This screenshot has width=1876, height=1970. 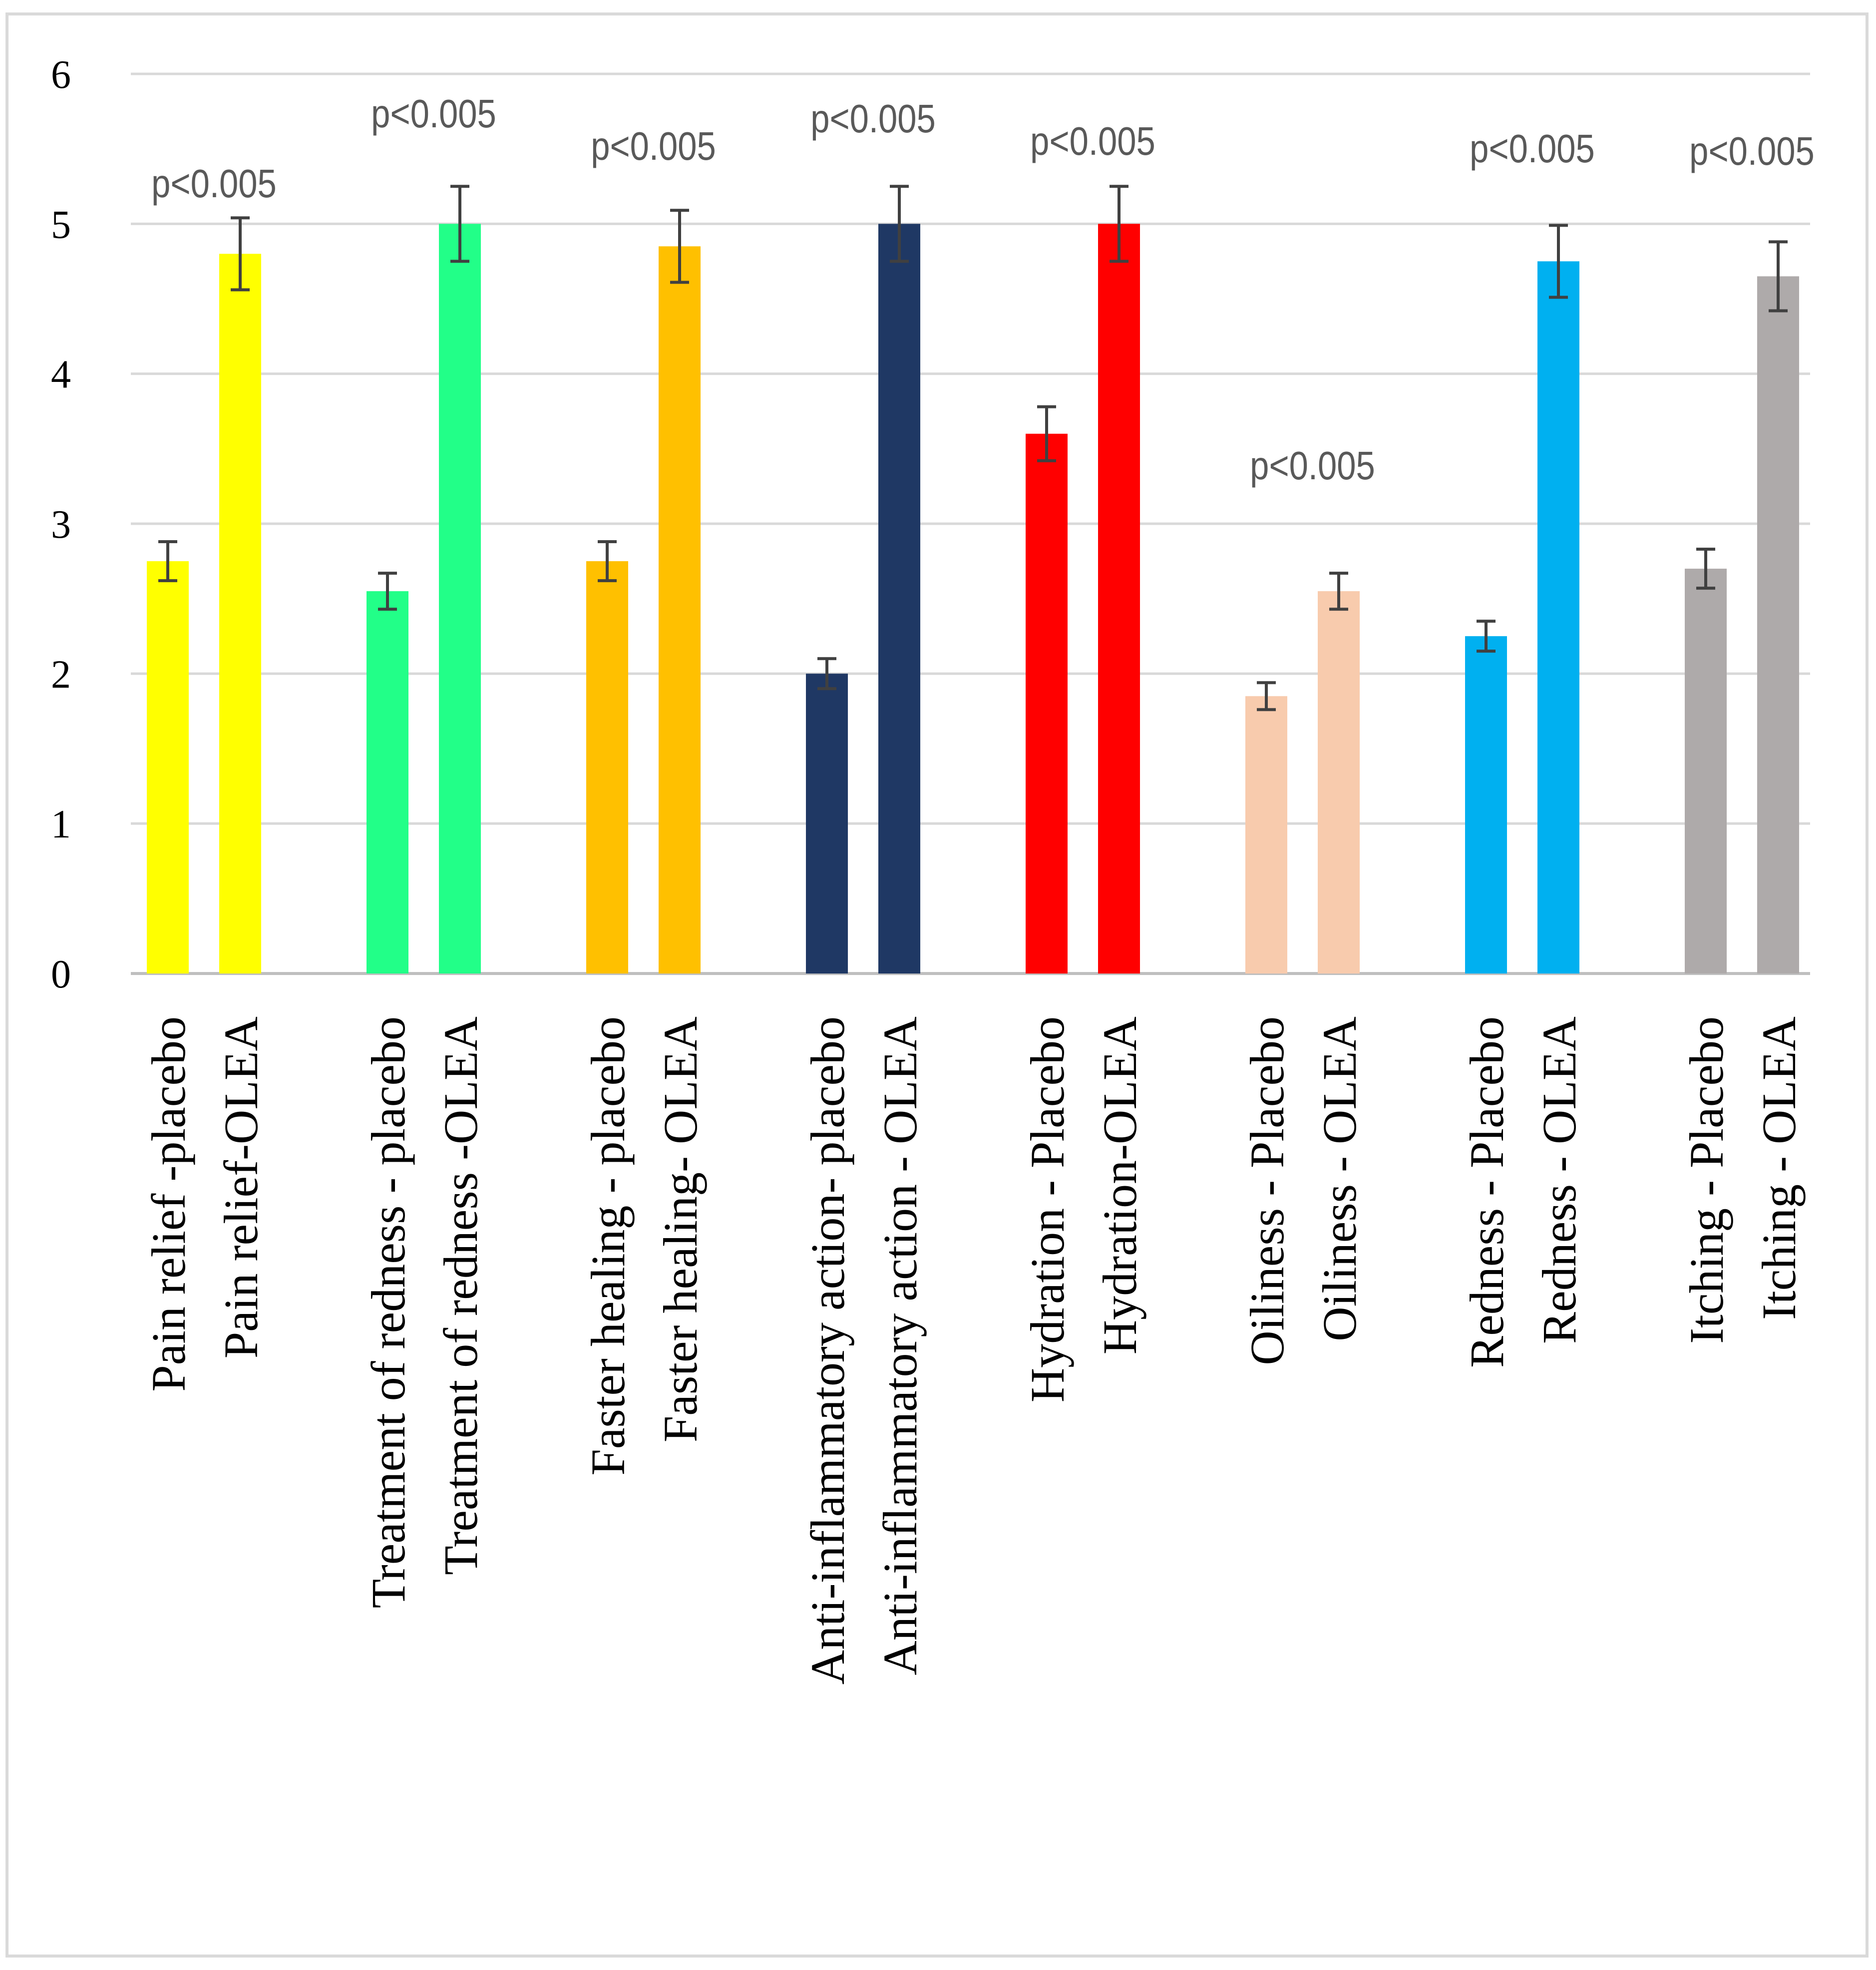 I want to click on y-tick-label: 2, so click(x=61, y=675).